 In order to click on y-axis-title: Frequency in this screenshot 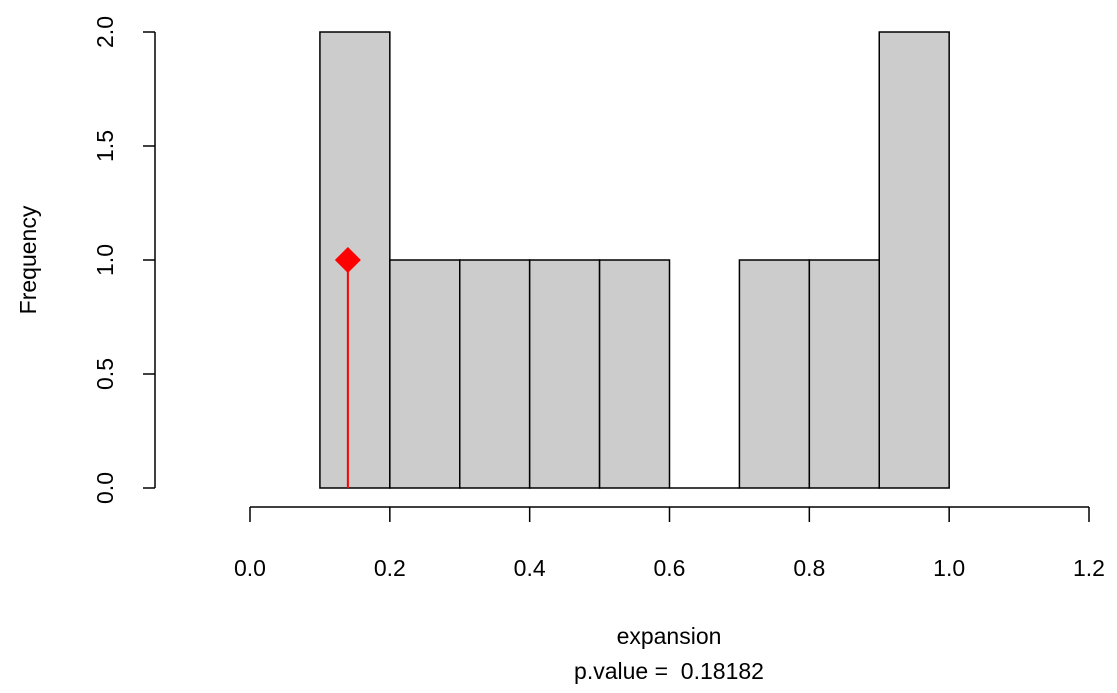, I will do `click(28, 259)`.